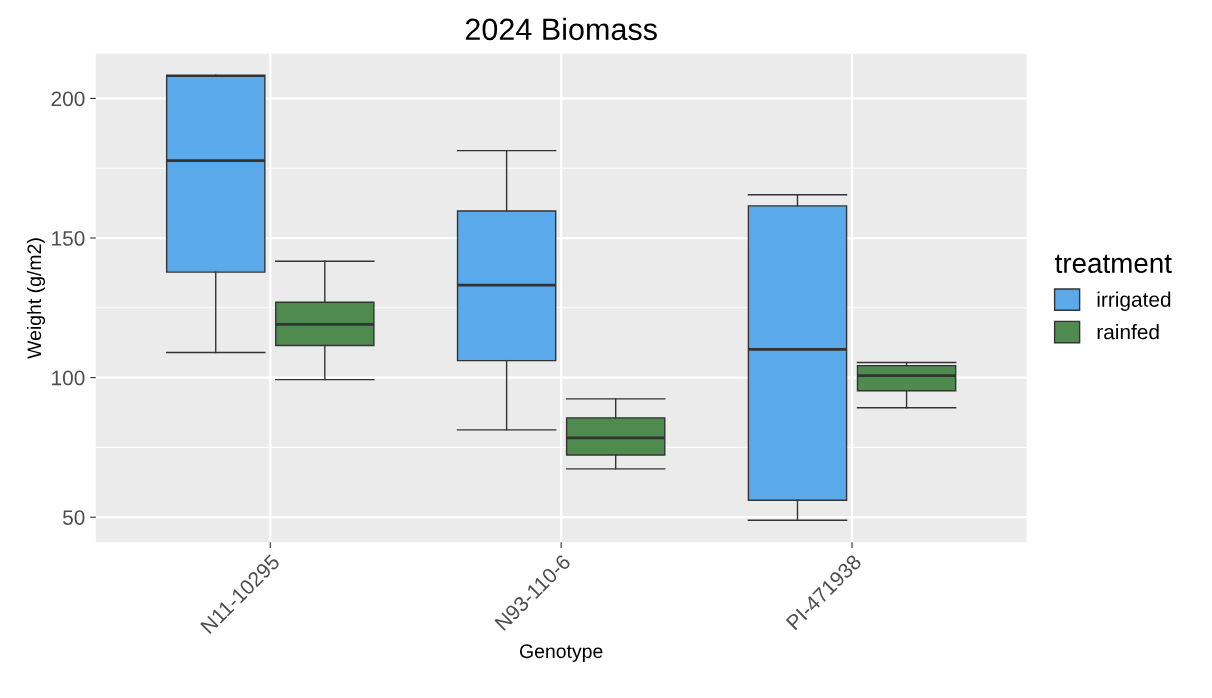 The height and width of the screenshot is (698, 1212). I want to click on legend-label: rainfed, so click(1128, 332).